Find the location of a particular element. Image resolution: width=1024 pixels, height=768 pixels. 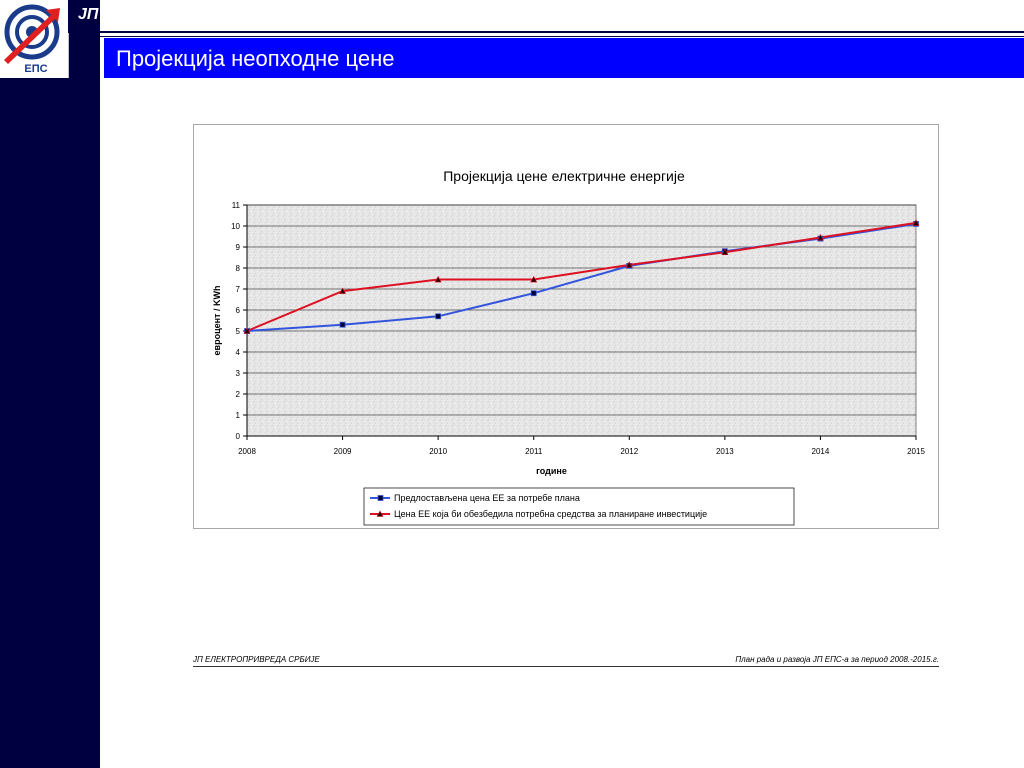

top-bar is located at coordinates (84, 15).